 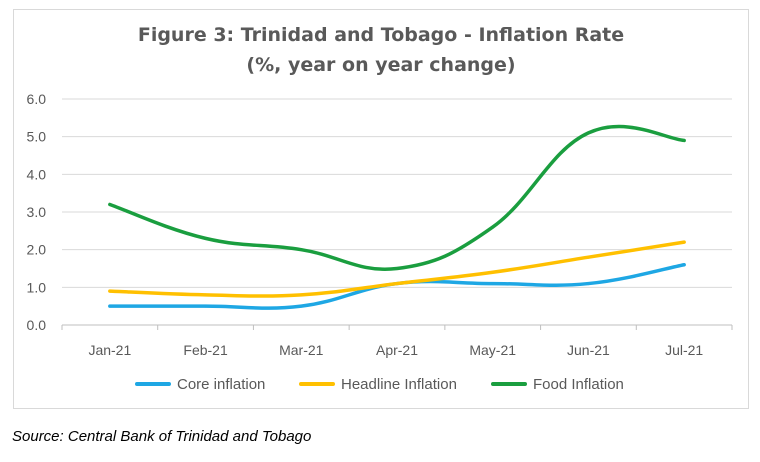 What do you see at coordinates (37, 250) in the screenshot?
I see `y-tick-label: 2.0` at bounding box center [37, 250].